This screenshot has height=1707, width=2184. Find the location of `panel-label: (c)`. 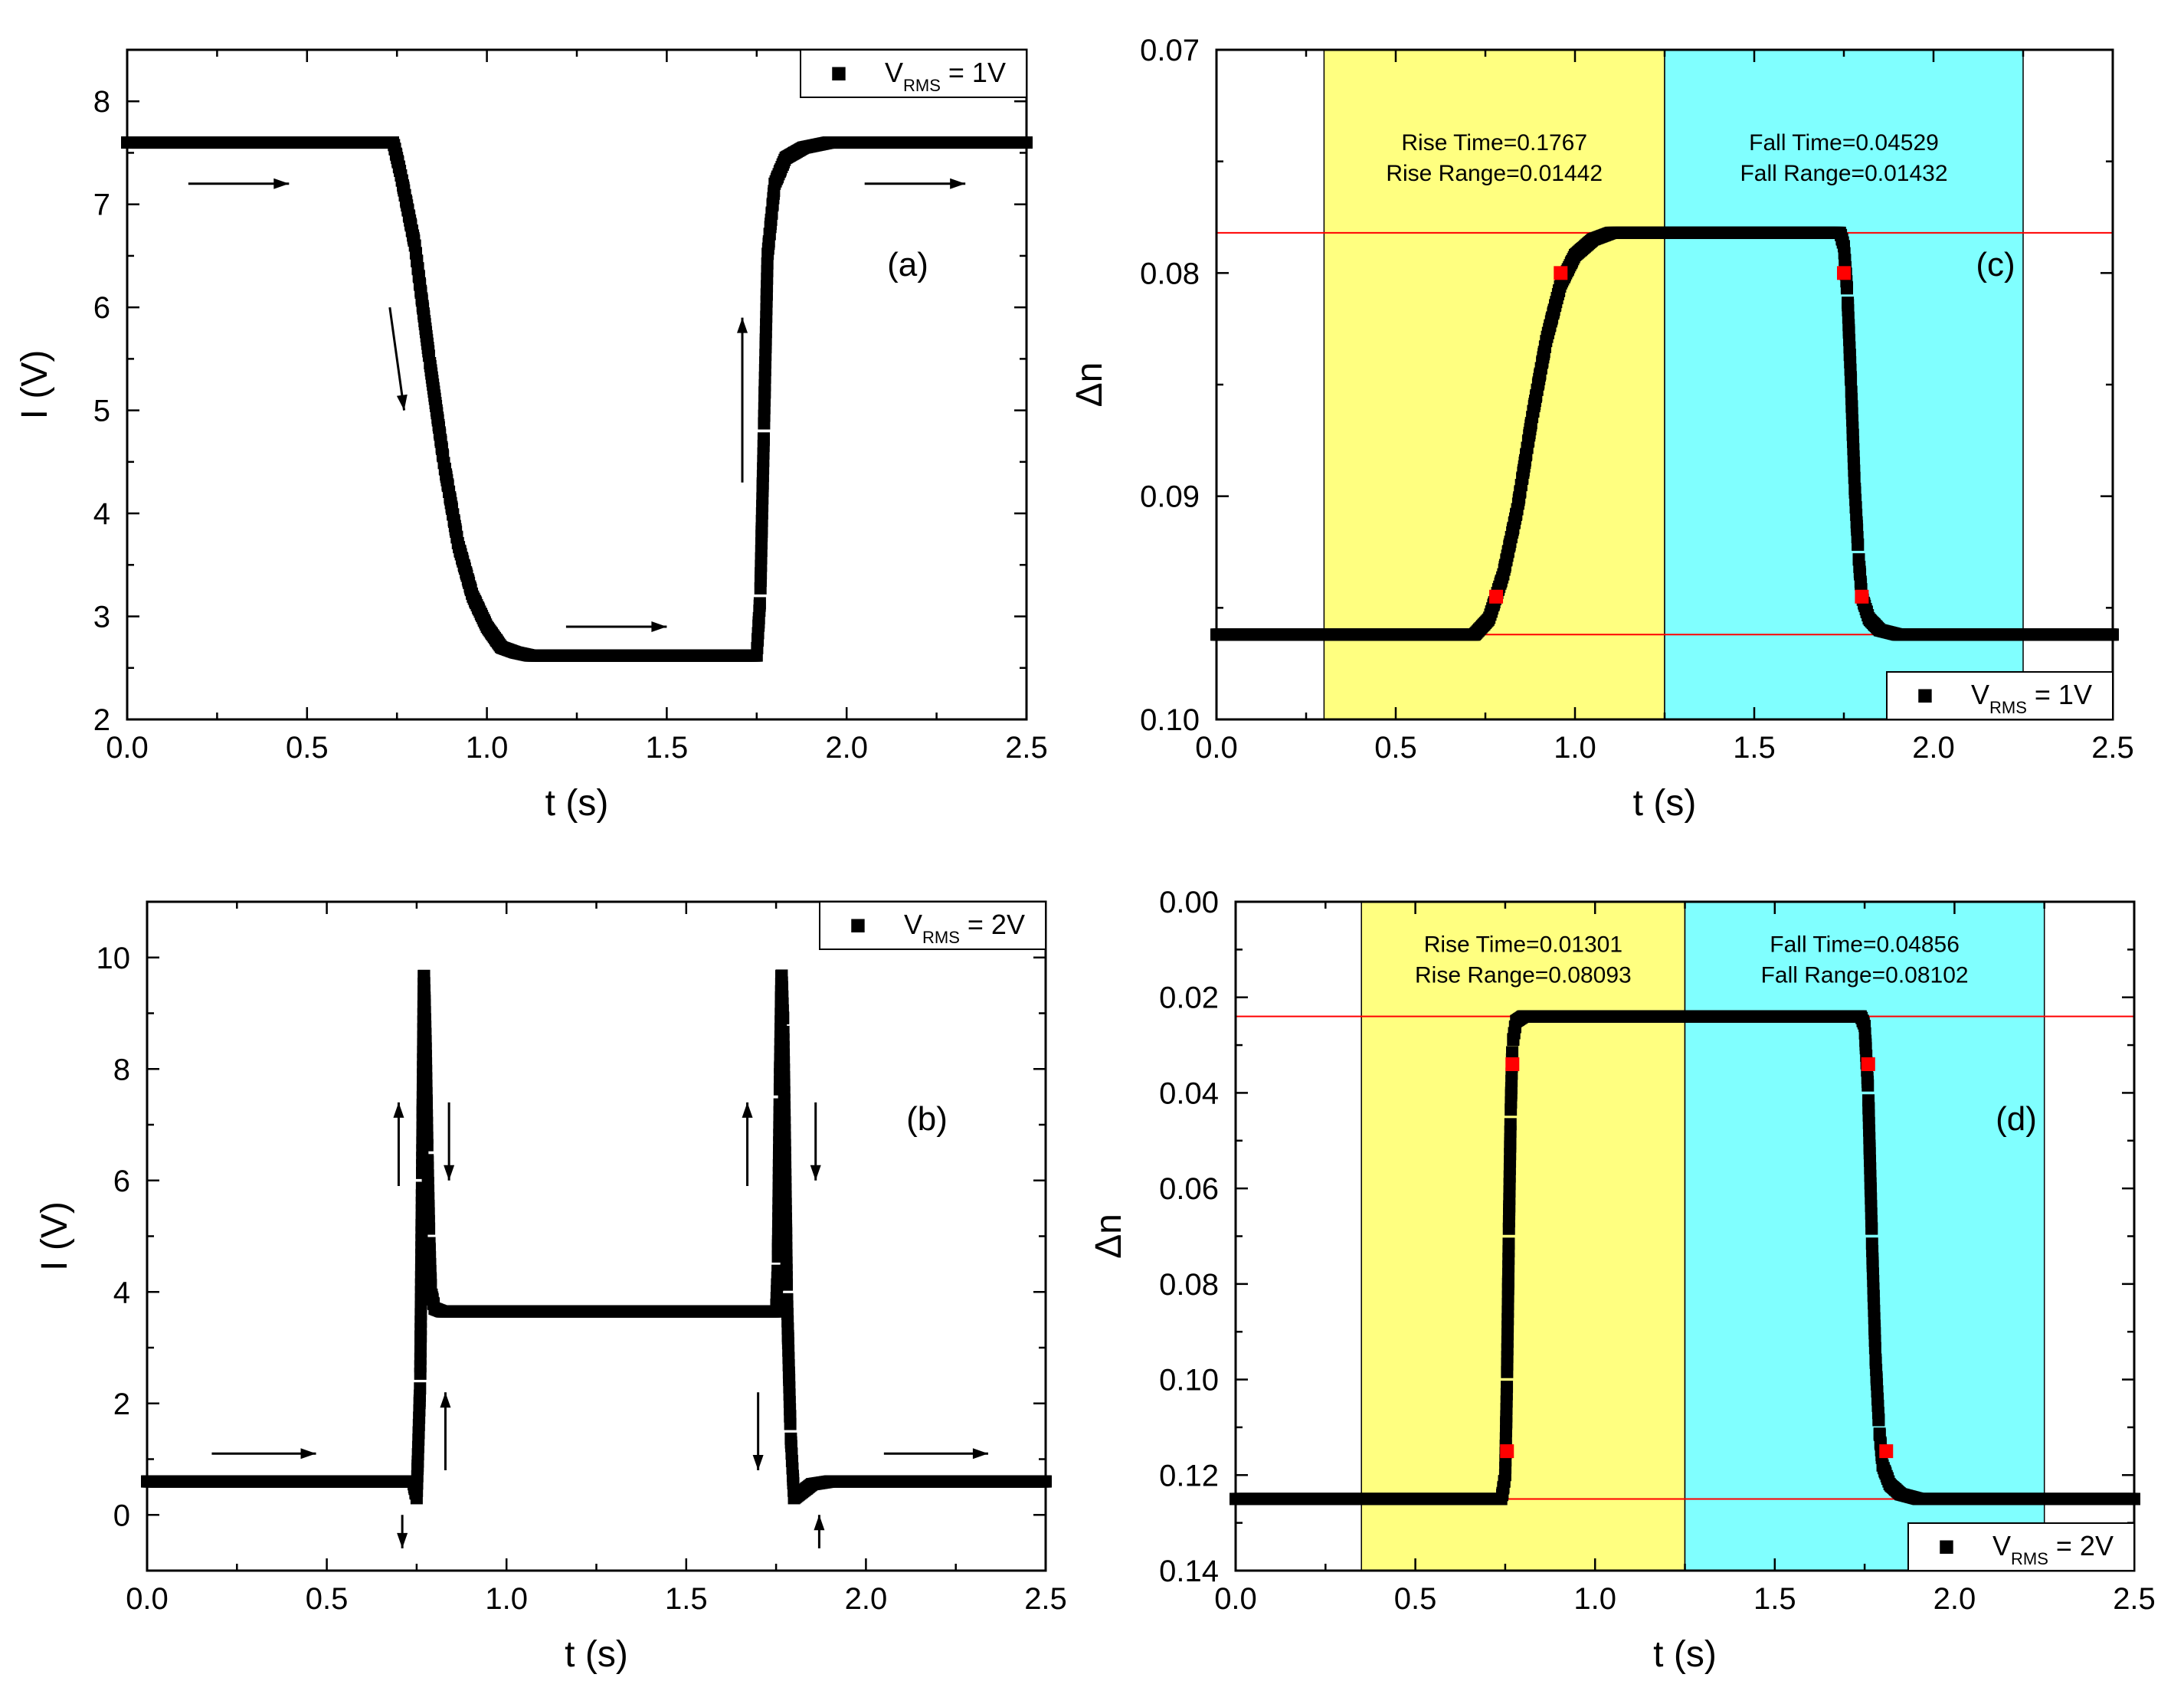

panel-label: (c) is located at coordinates (1995, 264).